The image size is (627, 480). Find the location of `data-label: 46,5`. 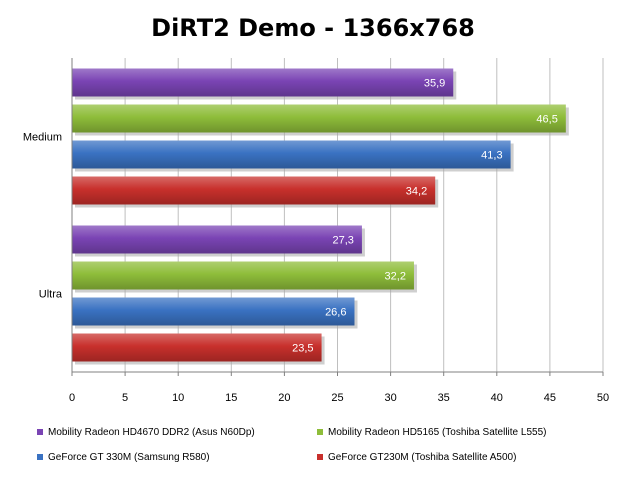

data-label: 46,5 is located at coordinates (546, 120).